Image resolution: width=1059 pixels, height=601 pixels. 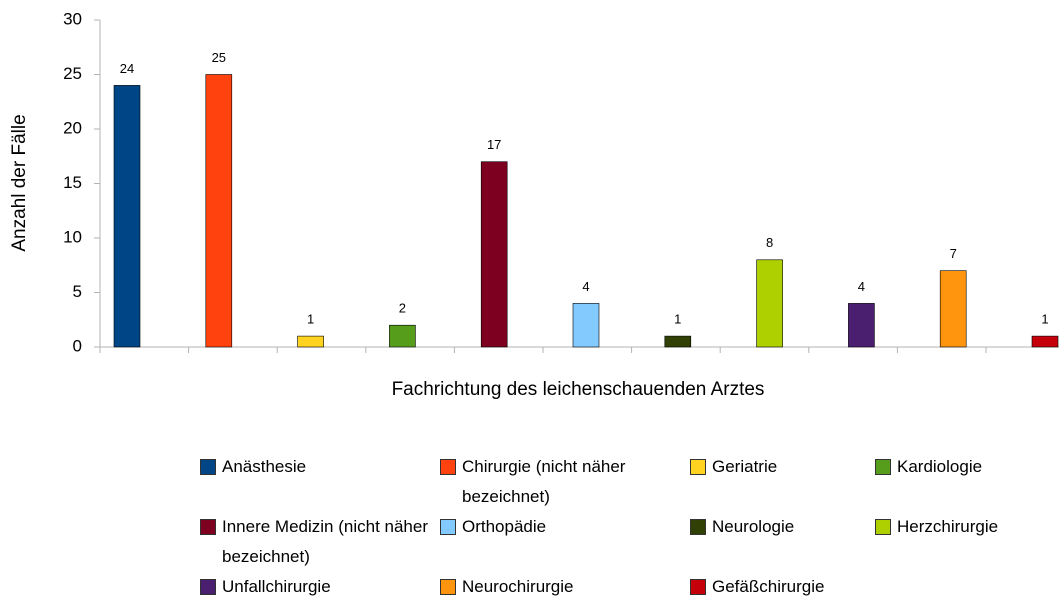 I want to click on legend-label: Gefäßchirurgie, so click(x=768, y=586).